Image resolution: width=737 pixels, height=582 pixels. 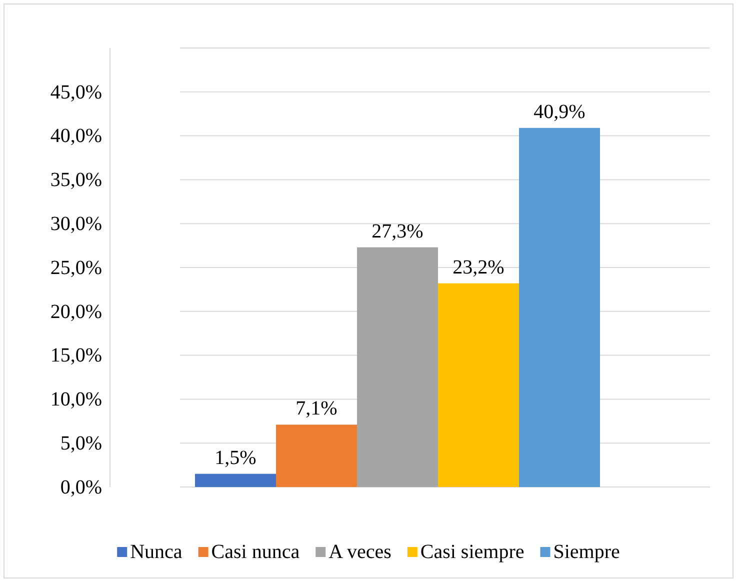 What do you see at coordinates (472, 552) in the screenshot?
I see `legend-label: Casi siempre` at bounding box center [472, 552].